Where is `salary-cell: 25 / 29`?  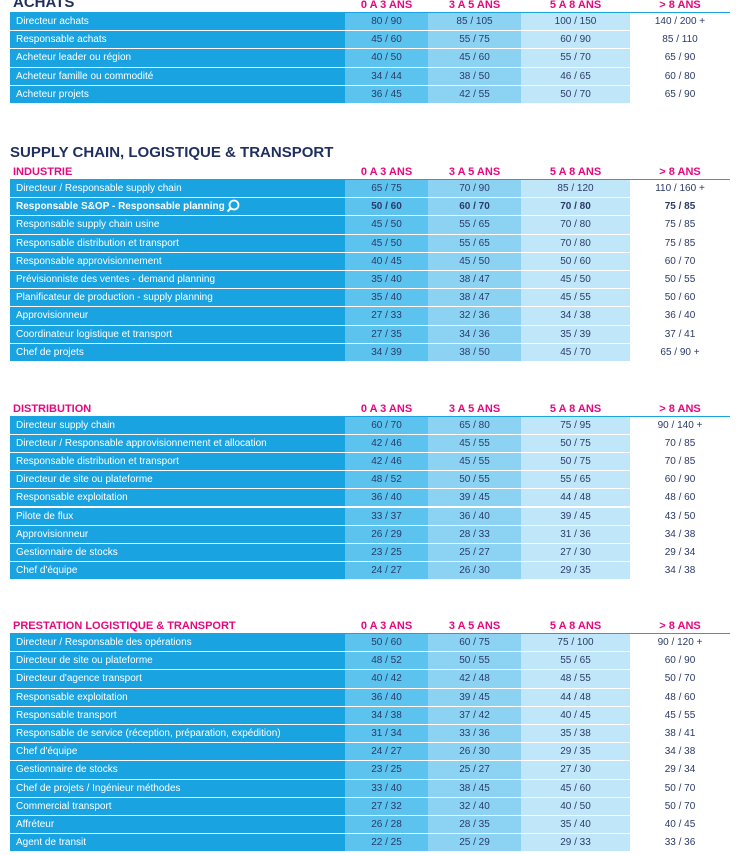 salary-cell: 25 / 29 is located at coordinates (474, 843).